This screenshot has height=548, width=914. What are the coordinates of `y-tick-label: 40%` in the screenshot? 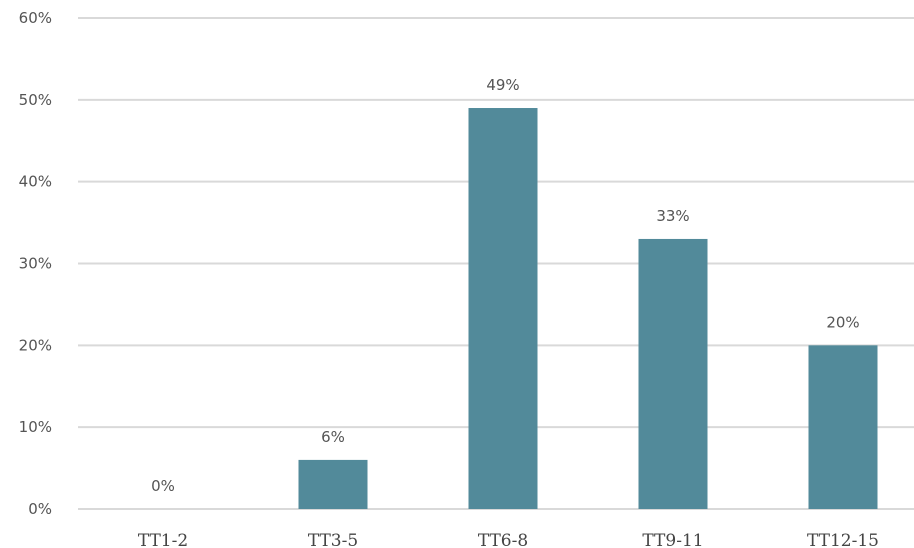 It's located at (35, 182).